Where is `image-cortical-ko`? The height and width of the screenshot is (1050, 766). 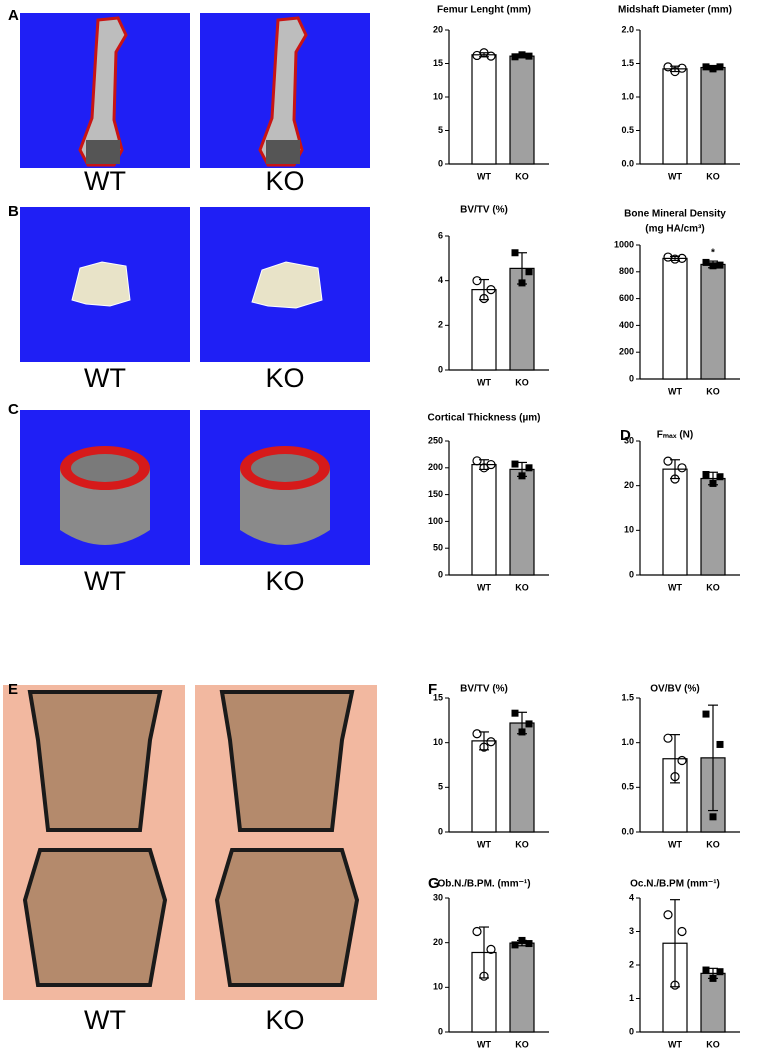
image-cortical-ko is located at coordinates (285, 487).